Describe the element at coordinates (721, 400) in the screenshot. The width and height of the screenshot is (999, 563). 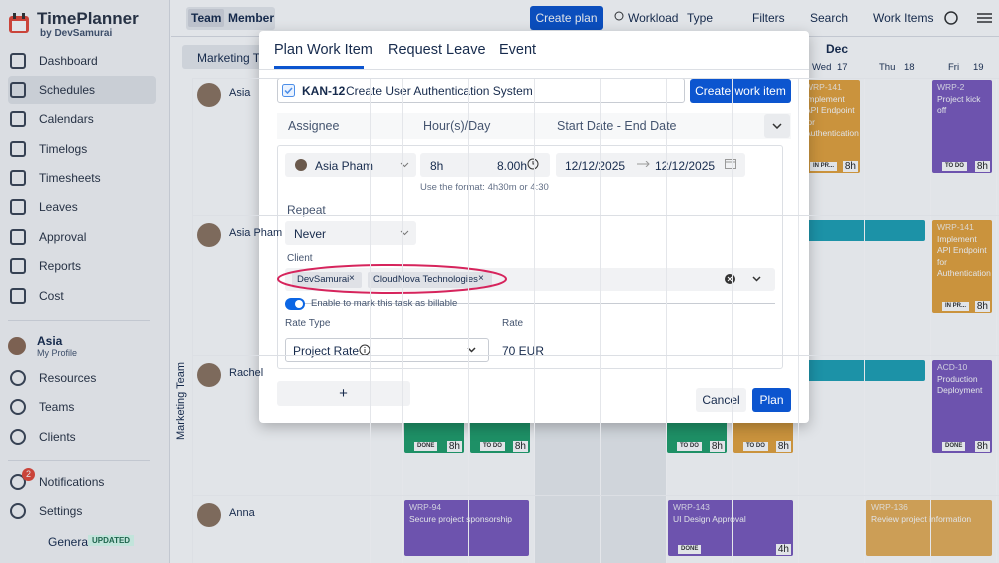
I see `cancel: Cancel` at that location.